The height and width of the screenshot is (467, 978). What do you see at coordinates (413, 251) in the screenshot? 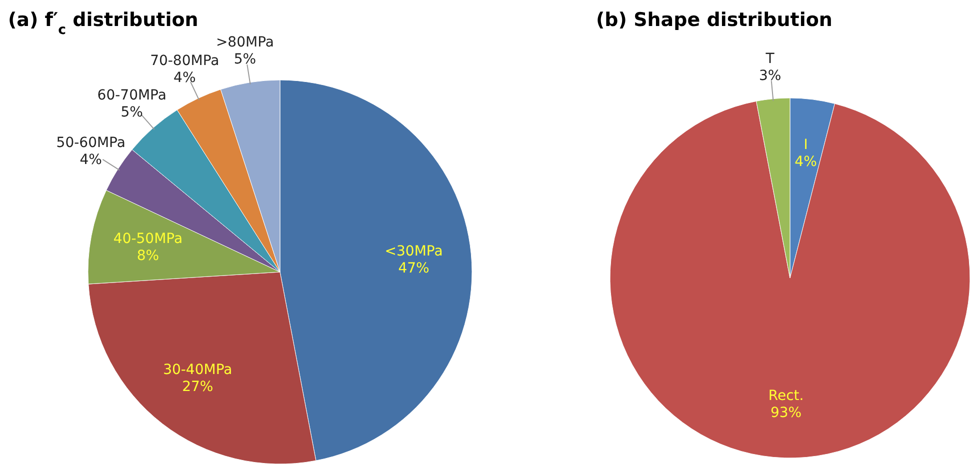
I see `slice-label: <30MPa` at bounding box center [413, 251].